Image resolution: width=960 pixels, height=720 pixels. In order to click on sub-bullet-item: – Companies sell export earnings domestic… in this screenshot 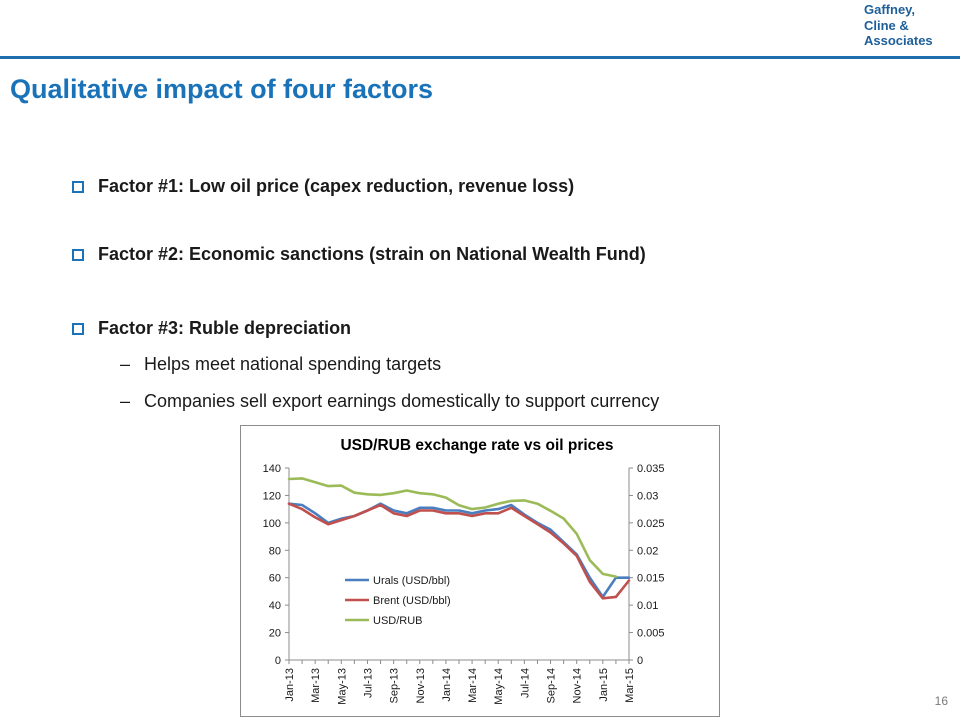, I will do `click(389, 401)`.